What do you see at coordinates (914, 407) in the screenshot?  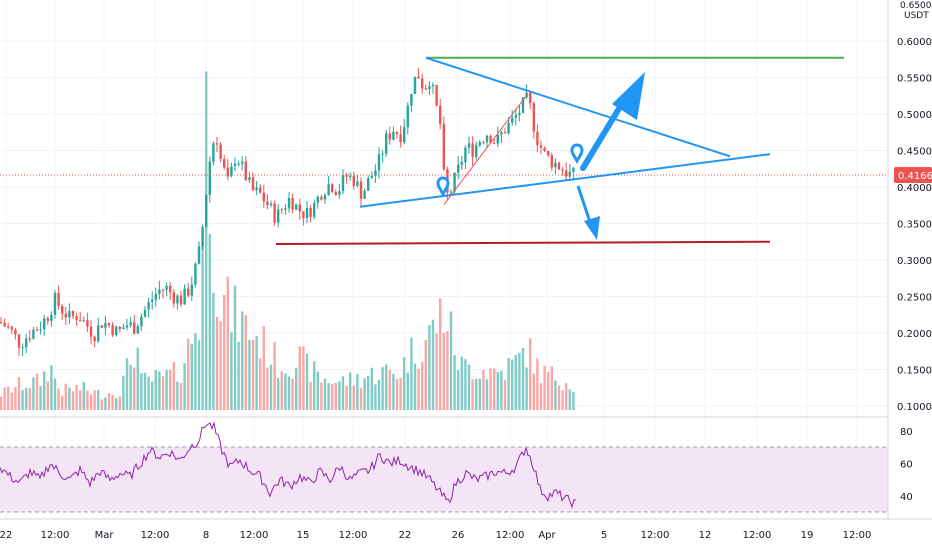 I see `price-tick-label: 0.10000` at bounding box center [914, 407].